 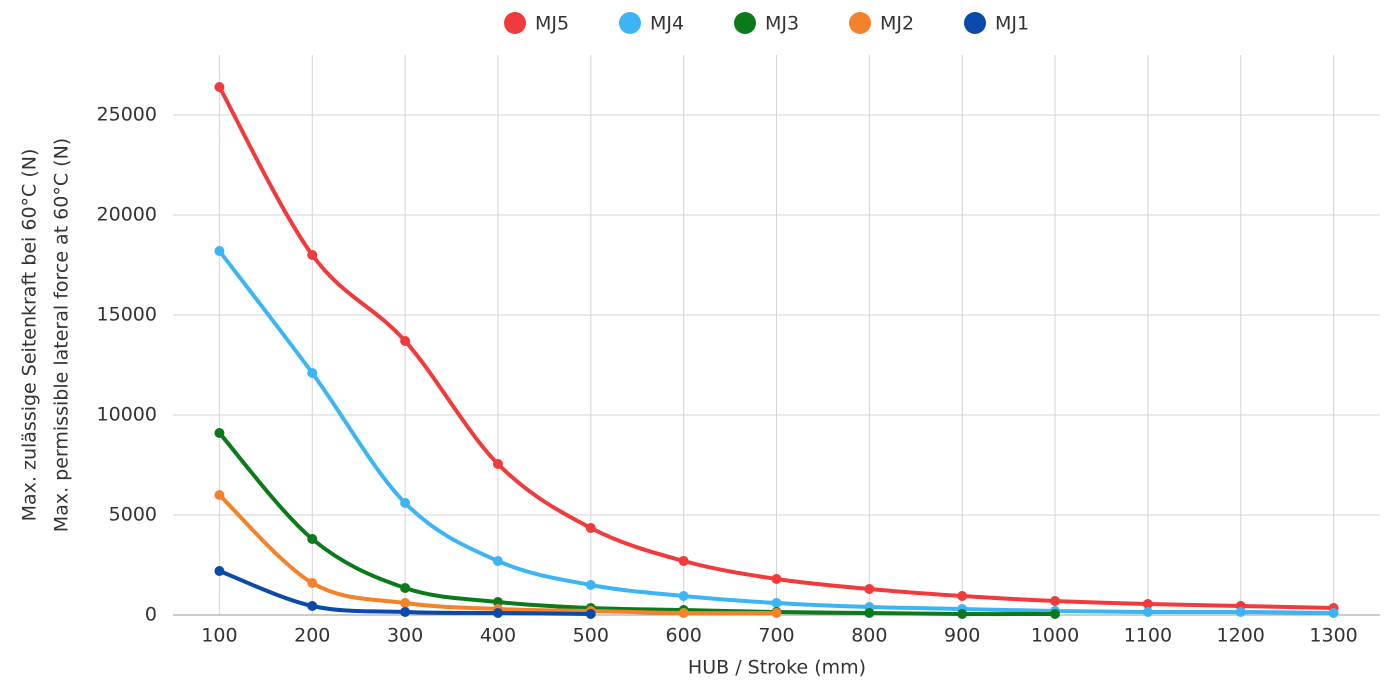 What do you see at coordinates (1333, 636) in the screenshot?
I see `x-tick-label: 1300` at bounding box center [1333, 636].